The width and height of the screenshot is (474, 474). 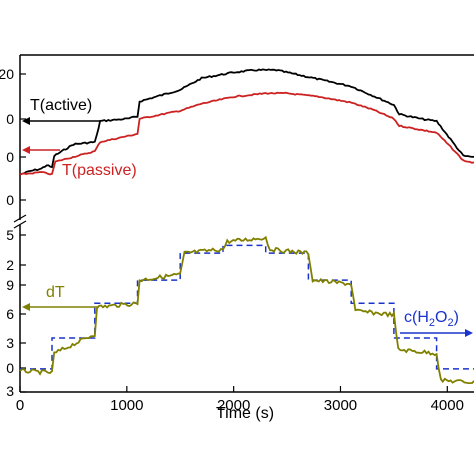 I want to click on annotation-t-passive-label: T(passive), so click(x=99, y=170).